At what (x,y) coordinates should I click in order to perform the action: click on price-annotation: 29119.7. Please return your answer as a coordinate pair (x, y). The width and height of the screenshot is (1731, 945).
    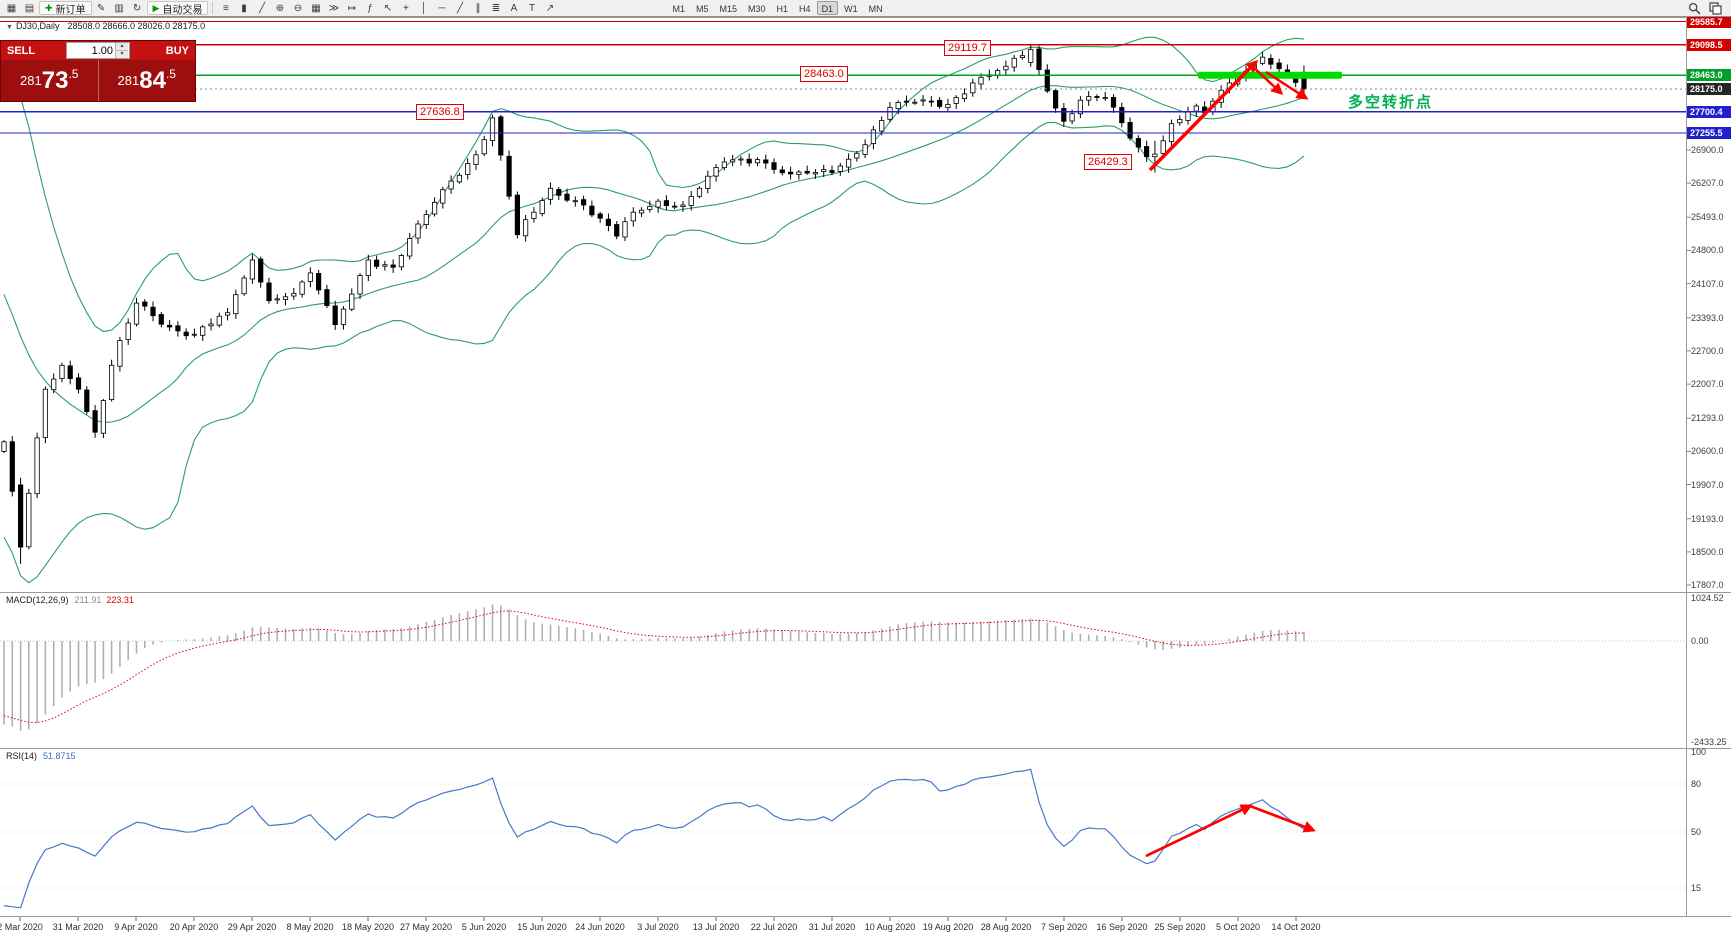
    Looking at the image, I should click on (967, 48).